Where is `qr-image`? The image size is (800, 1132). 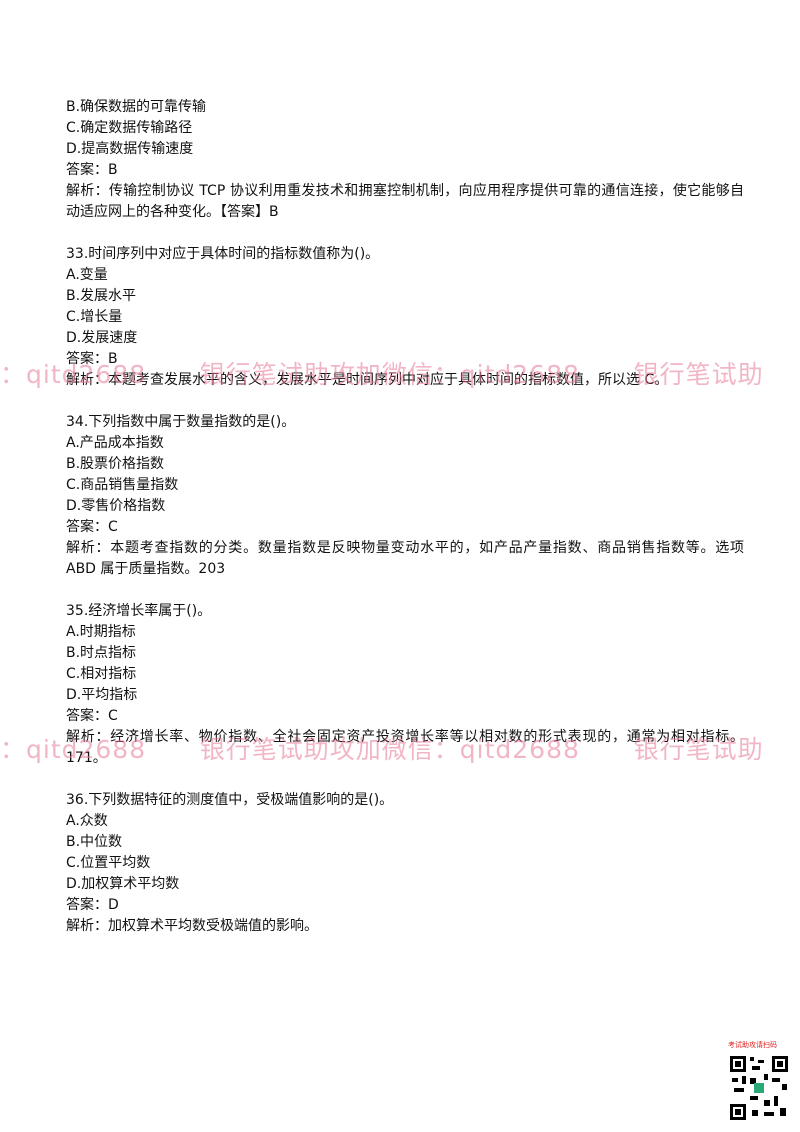 qr-image is located at coordinates (759, 1088).